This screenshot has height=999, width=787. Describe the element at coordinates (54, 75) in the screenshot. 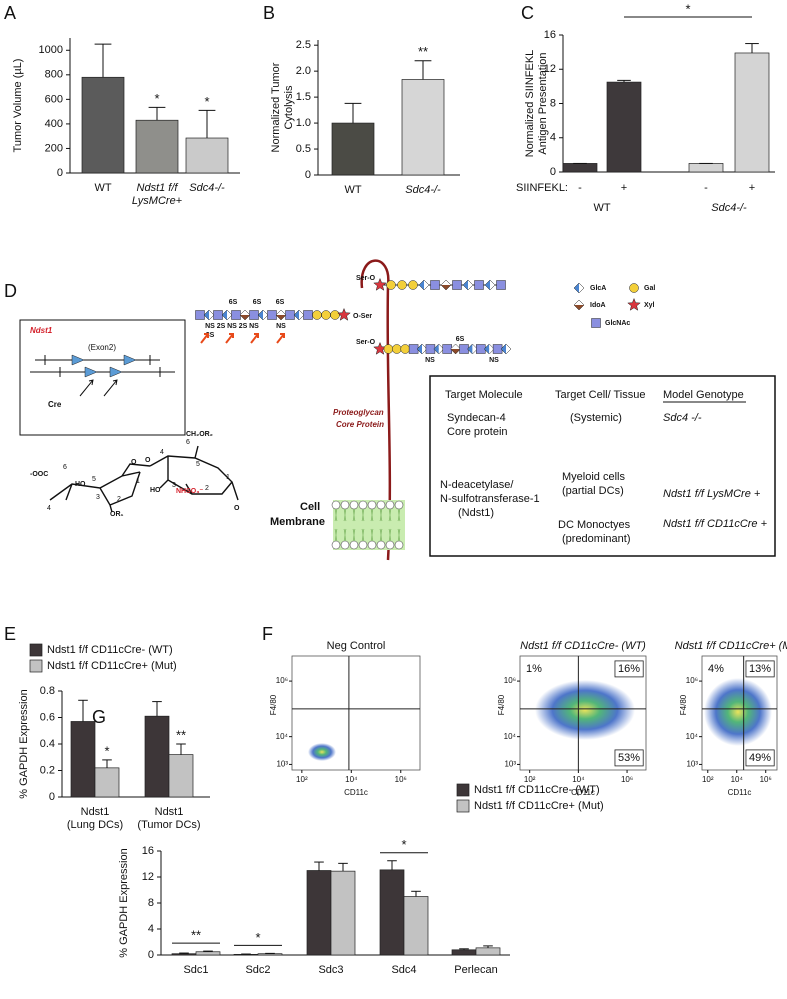

I see `y-tick-label: 800` at that location.